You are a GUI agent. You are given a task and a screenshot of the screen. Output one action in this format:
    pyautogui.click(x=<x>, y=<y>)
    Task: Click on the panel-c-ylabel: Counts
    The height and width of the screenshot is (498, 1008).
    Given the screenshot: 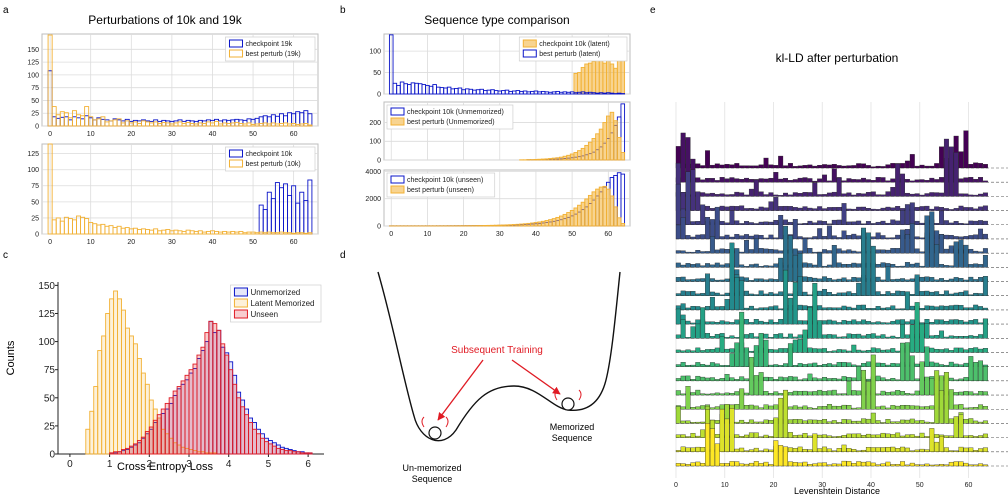 What is the action you would take?
    pyautogui.click(x=11, y=357)
    